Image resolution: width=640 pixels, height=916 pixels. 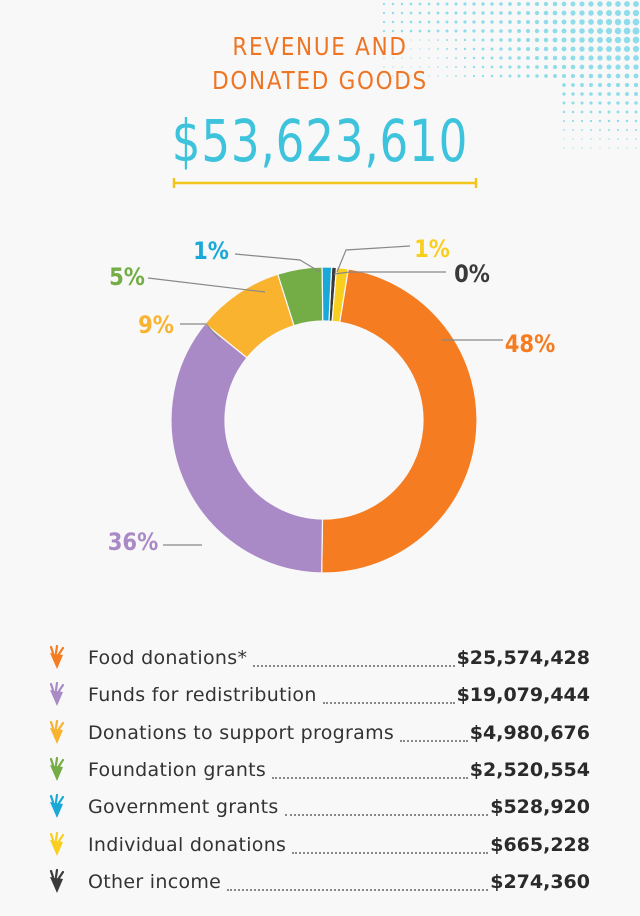 What do you see at coordinates (399, 421) in the screenshot?
I see `donut-slice-food-donations` at bounding box center [399, 421].